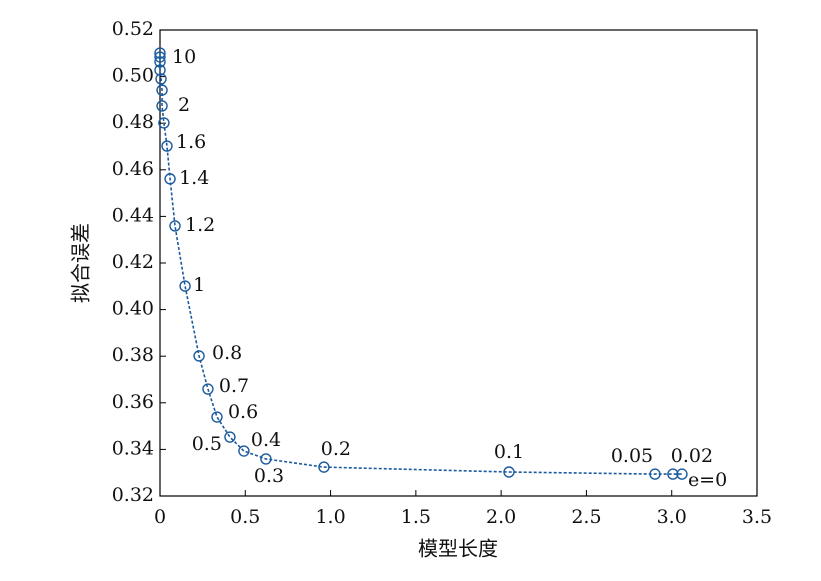 The height and width of the screenshot is (581, 821). I want to click on point-label: 0.4, so click(266, 440).